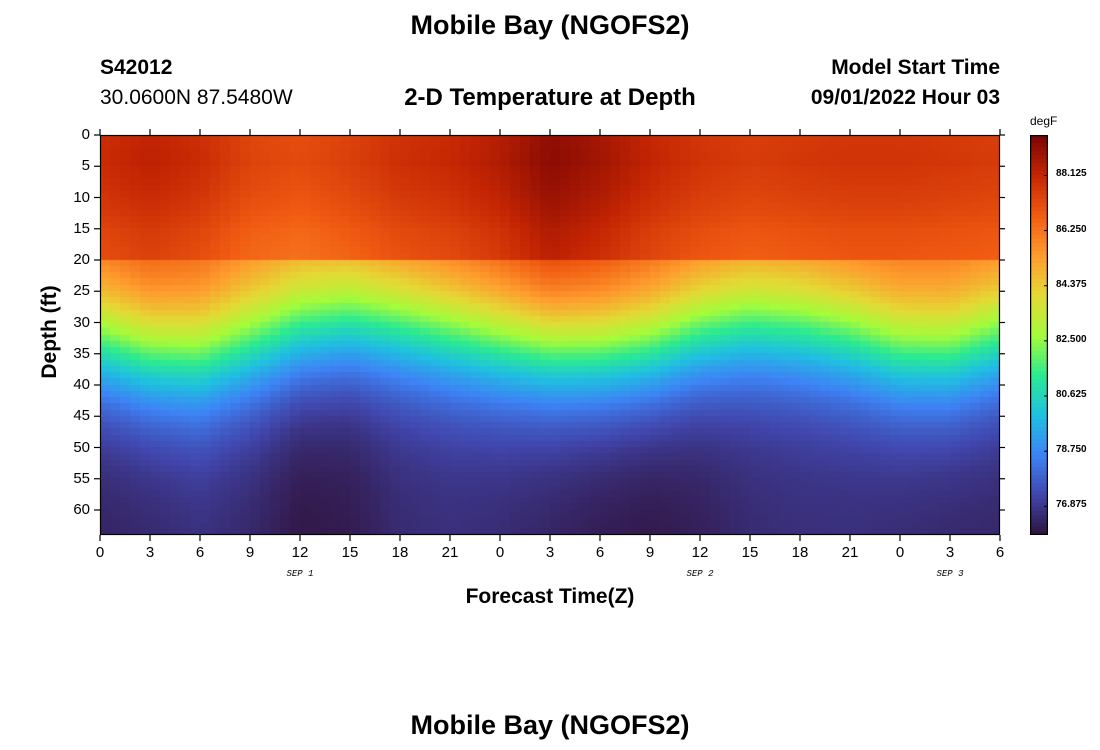 The width and height of the screenshot is (1100, 750). Describe the element at coordinates (196, 97) in the screenshot. I see `station-coords: 30.0600N 87.5480W` at that location.